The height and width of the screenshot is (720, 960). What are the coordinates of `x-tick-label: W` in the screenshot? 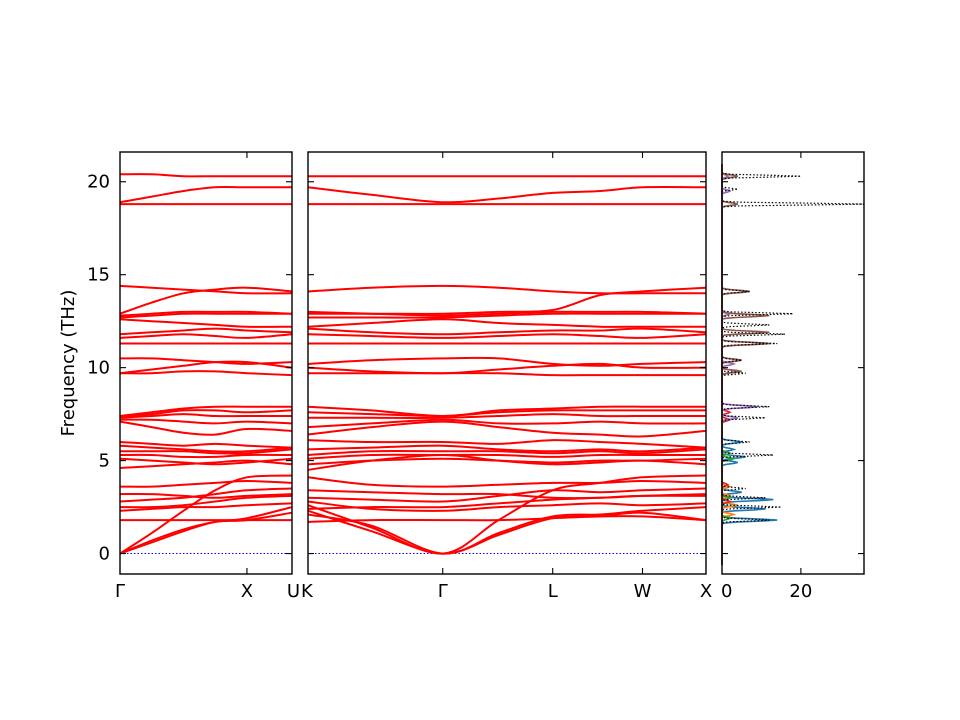 It's located at (643, 591).